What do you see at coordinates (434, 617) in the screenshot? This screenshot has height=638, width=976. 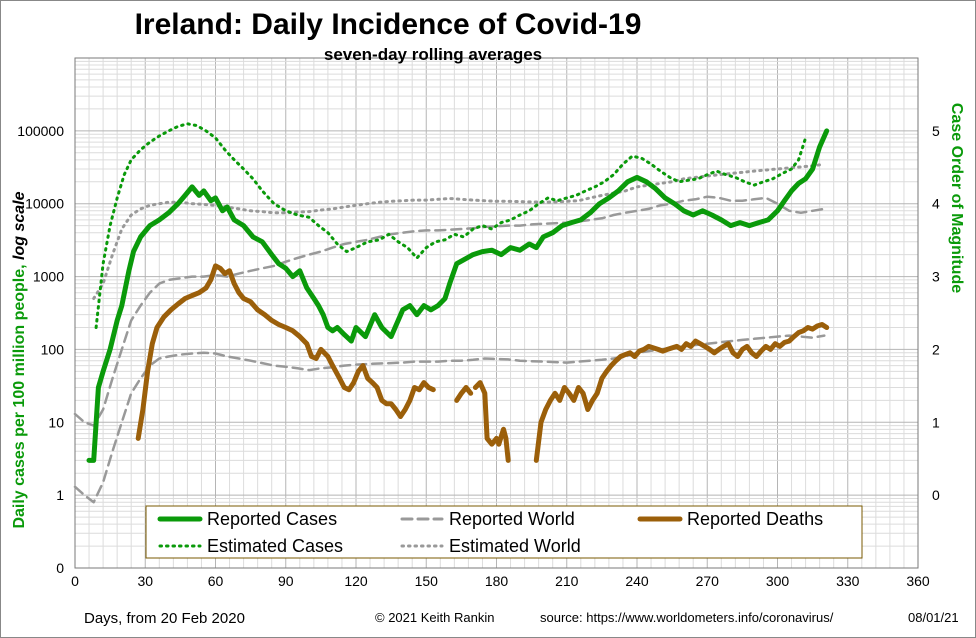 I see `copyright-text: © 2021 Keith Rankin` at bounding box center [434, 617].